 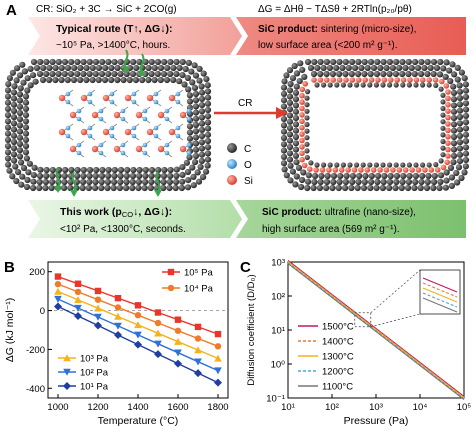 What do you see at coordinates (232, 164) in the screenshot?
I see `legend-oxygen-ball` at bounding box center [232, 164].